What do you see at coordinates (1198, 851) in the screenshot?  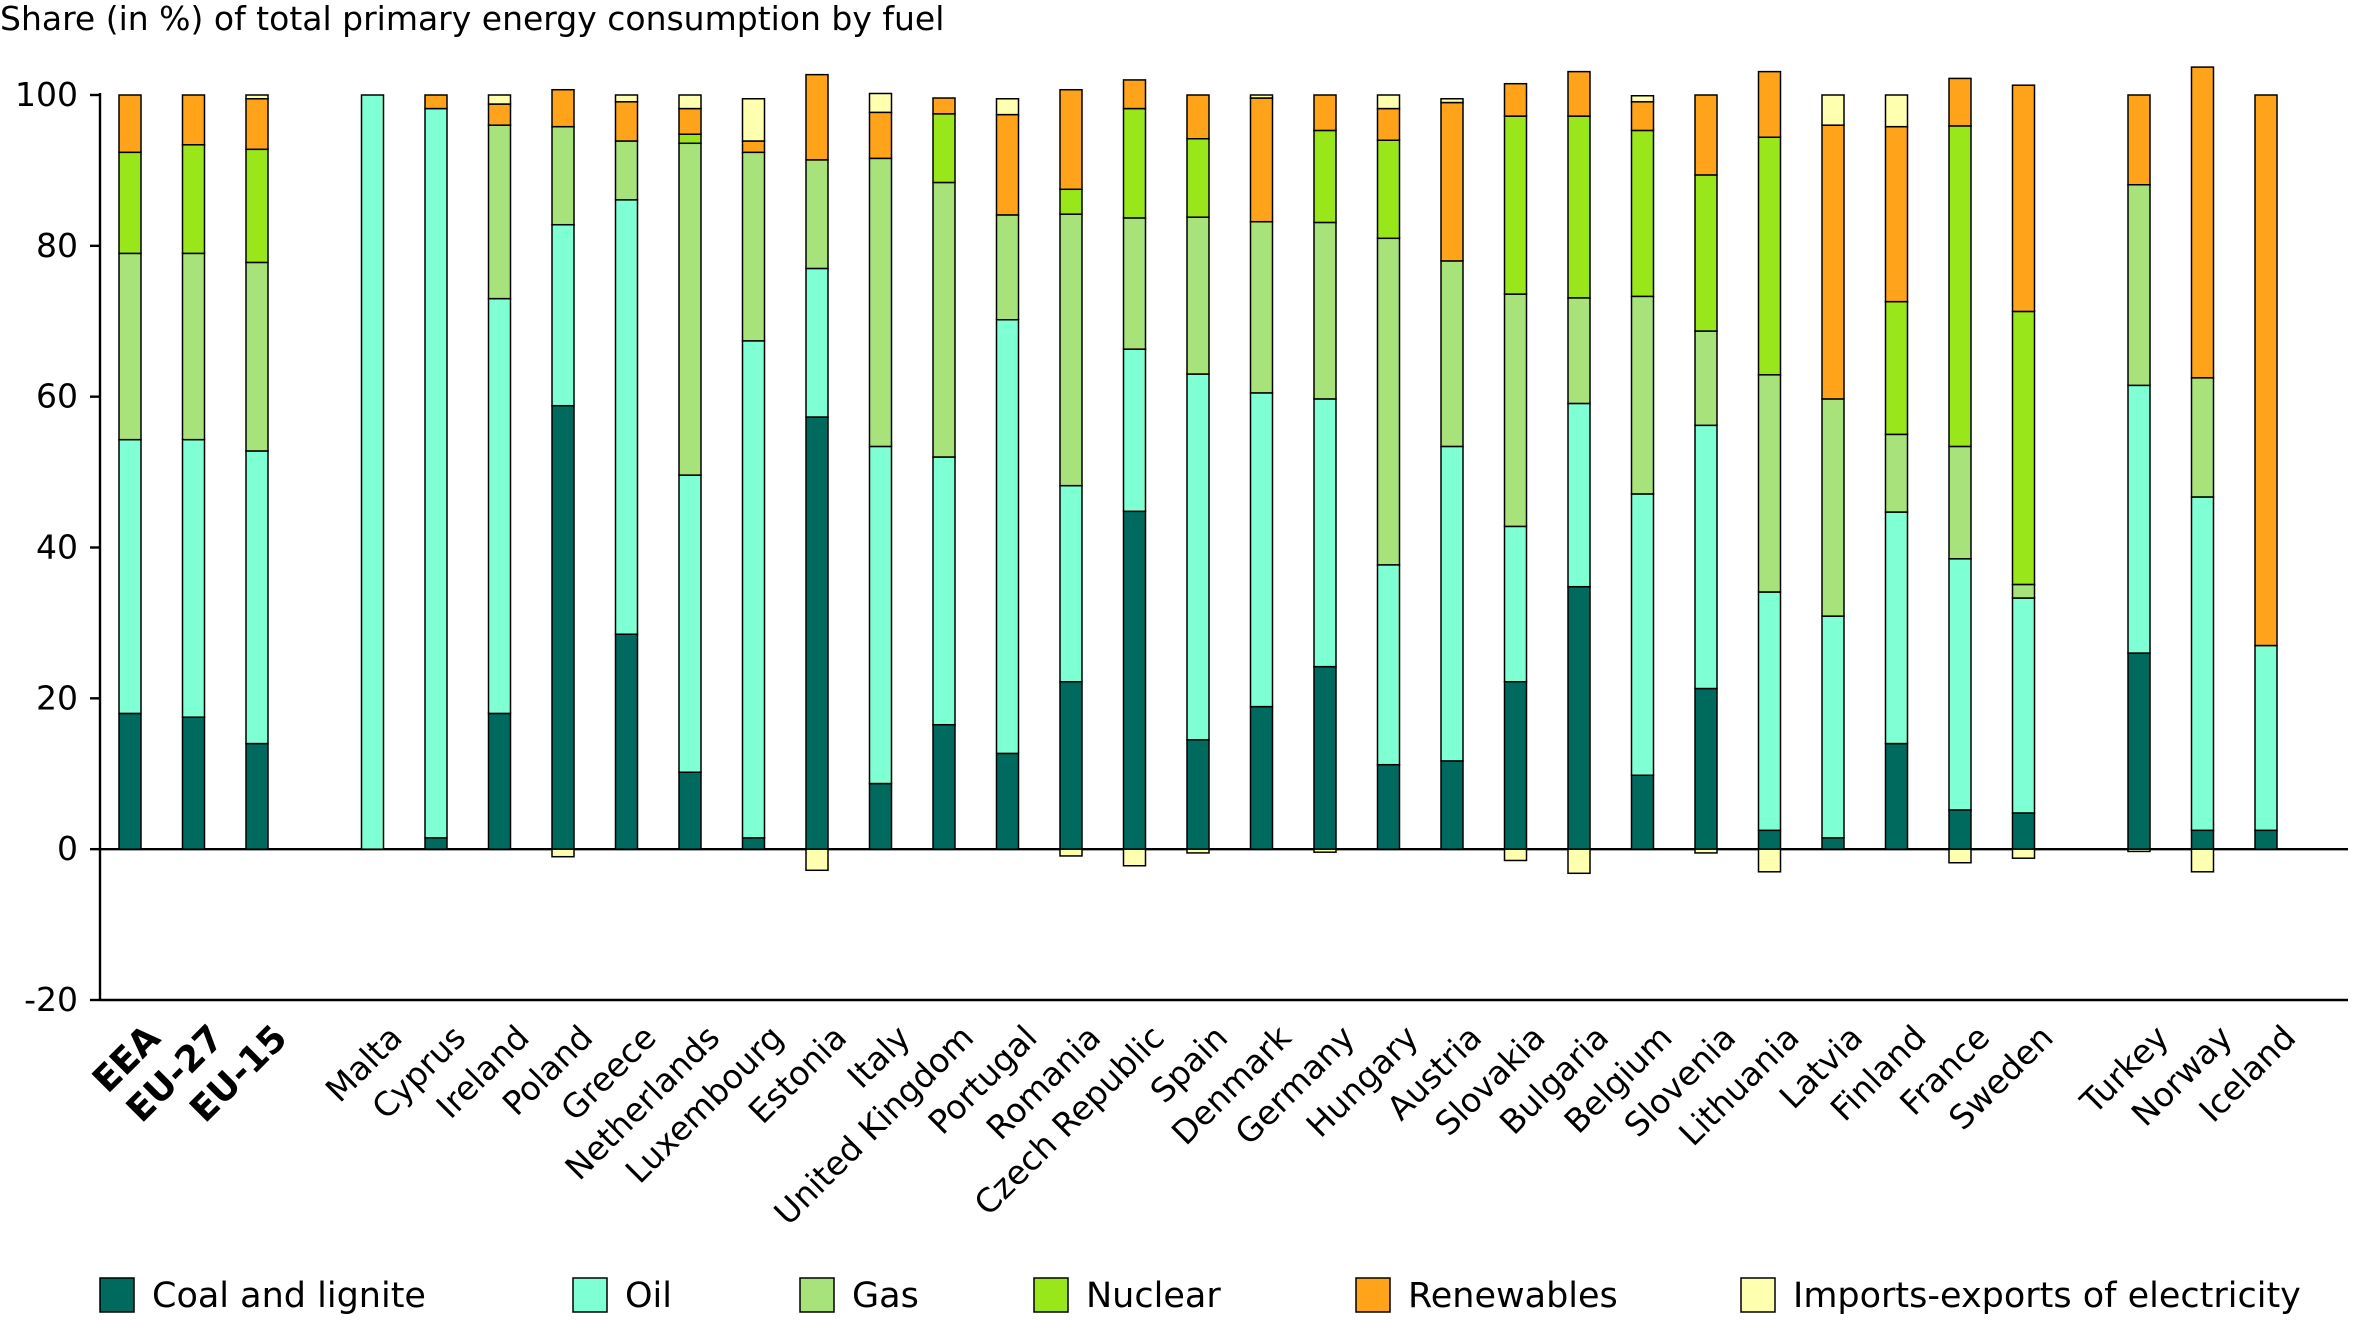 I see `bar-spain-imports-exports-of-electricity` at bounding box center [1198, 851].